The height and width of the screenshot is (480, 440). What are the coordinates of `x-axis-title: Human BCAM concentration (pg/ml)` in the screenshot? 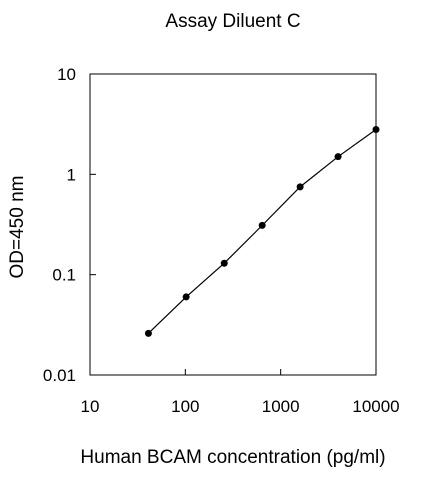 It's located at (232, 457).